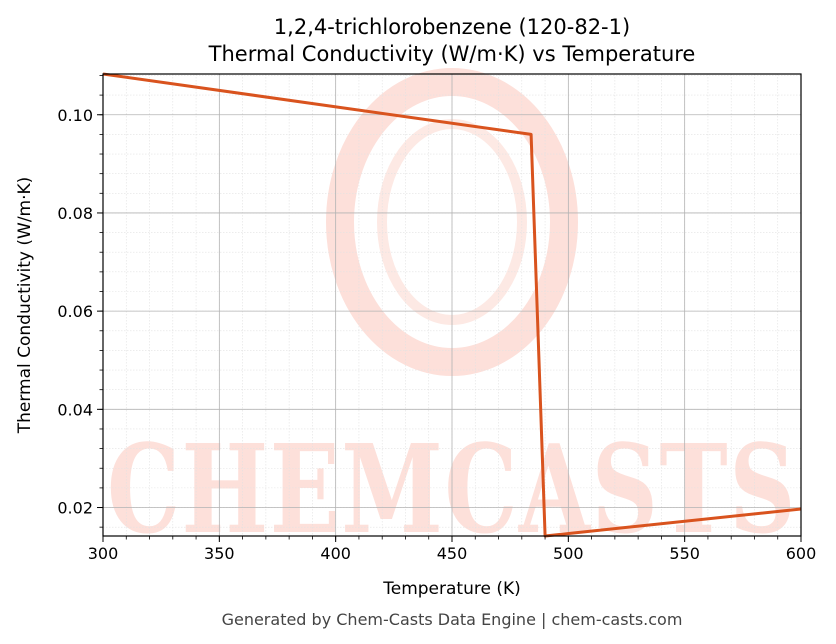  I want to click on x-tick-label: 550, so click(684, 553).